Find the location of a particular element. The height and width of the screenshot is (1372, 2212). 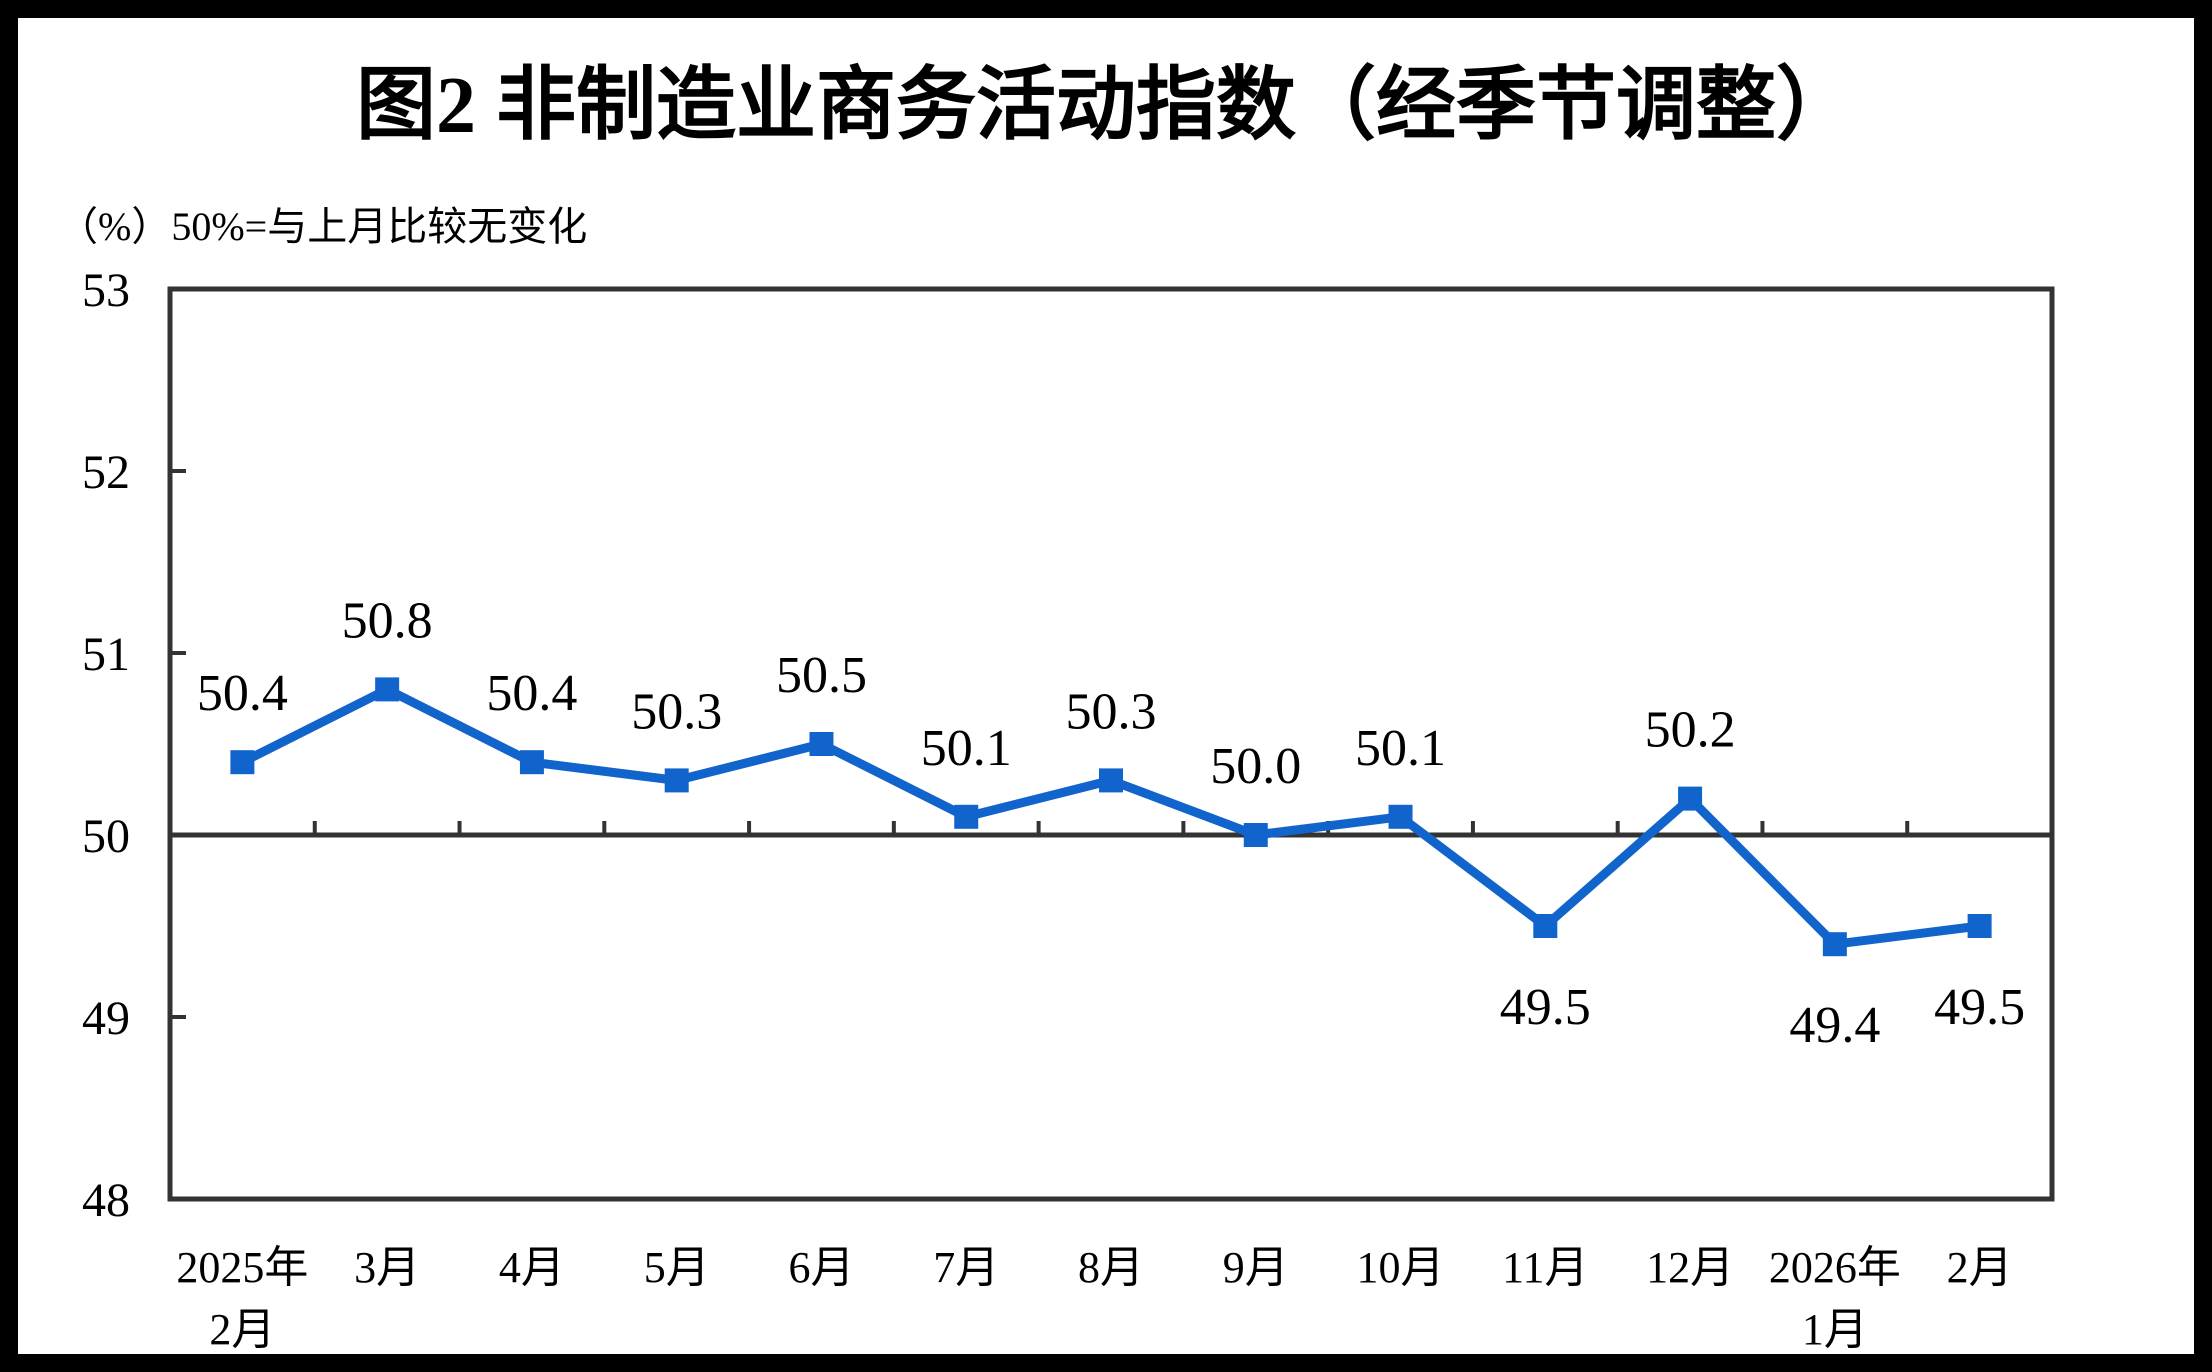

data-point-label: 50.0 is located at coordinates (1255, 766).